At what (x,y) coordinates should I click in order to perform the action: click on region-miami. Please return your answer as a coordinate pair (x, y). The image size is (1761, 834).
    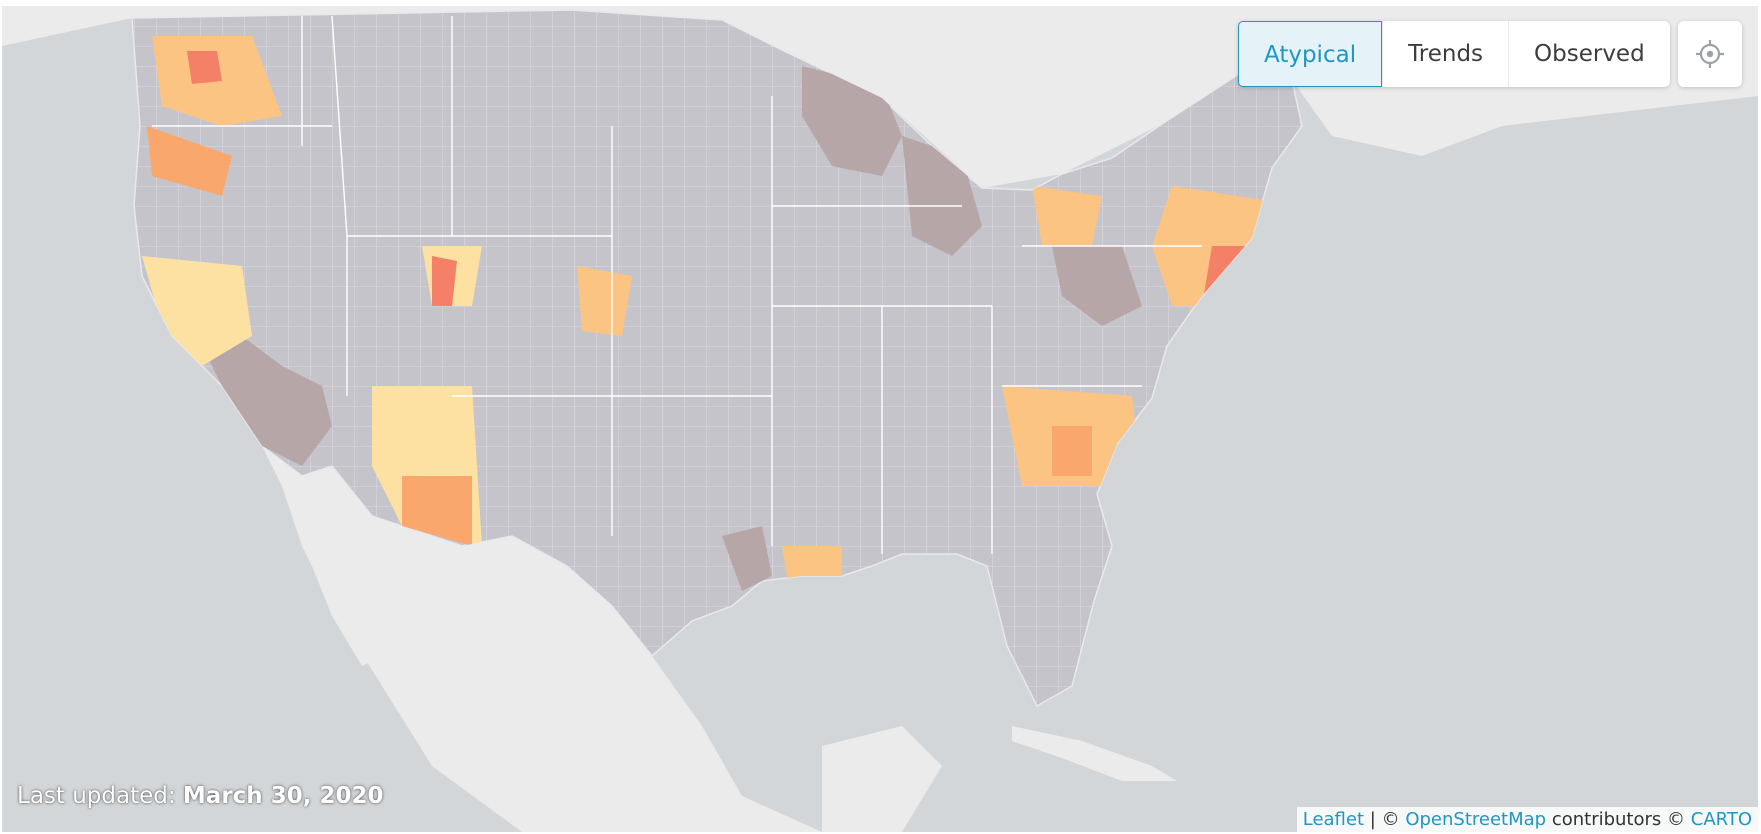
    Looking at the image, I should click on (1162, 686).